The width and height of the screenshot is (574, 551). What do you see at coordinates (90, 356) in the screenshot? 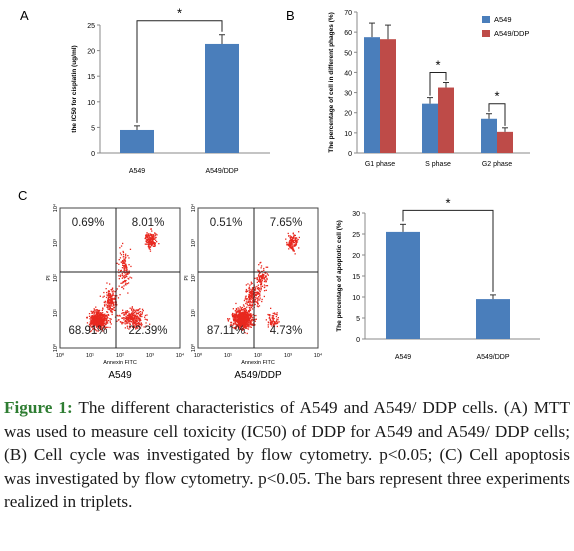
I see `flow-a549-x-tick-label: 10¹` at bounding box center [90, 356].